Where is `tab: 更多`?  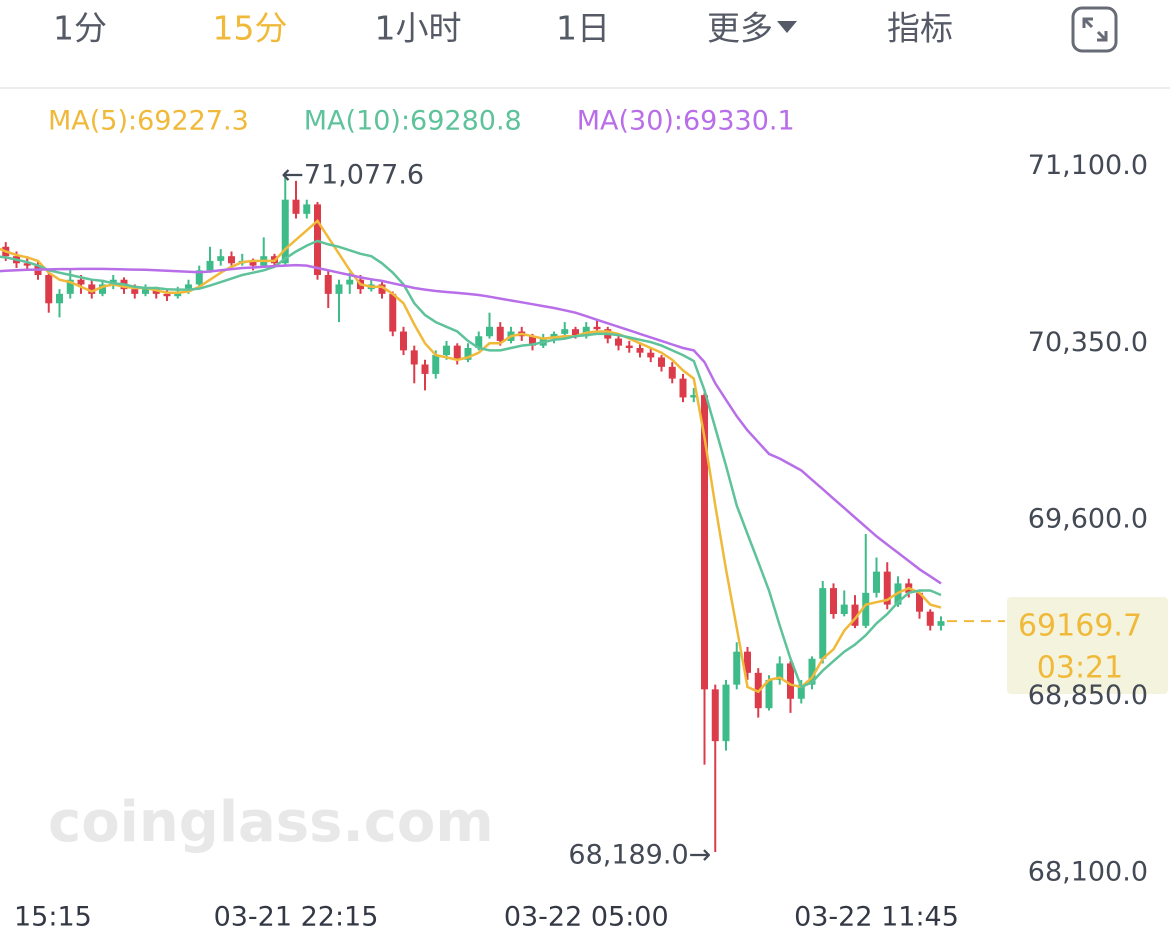 tab: 更多 is located at coordinates (740, 28).